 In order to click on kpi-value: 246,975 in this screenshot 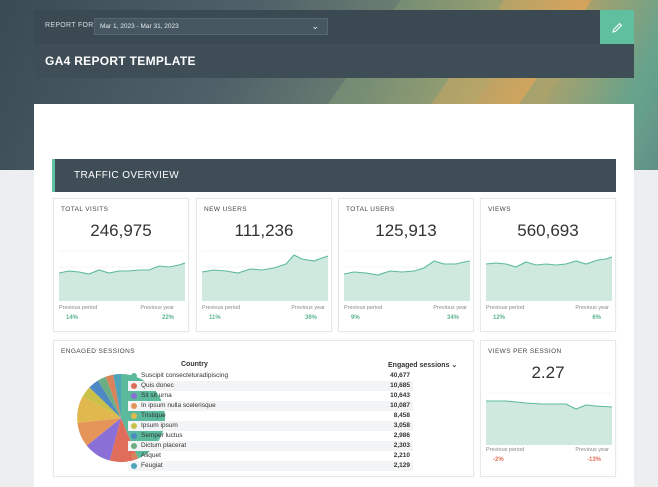, I will do `click(121, 230)`.